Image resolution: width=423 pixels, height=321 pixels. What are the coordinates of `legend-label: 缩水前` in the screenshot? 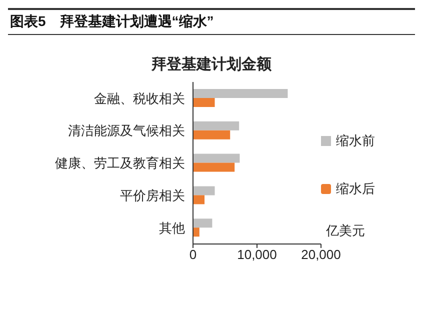 It's located at (355, 141).